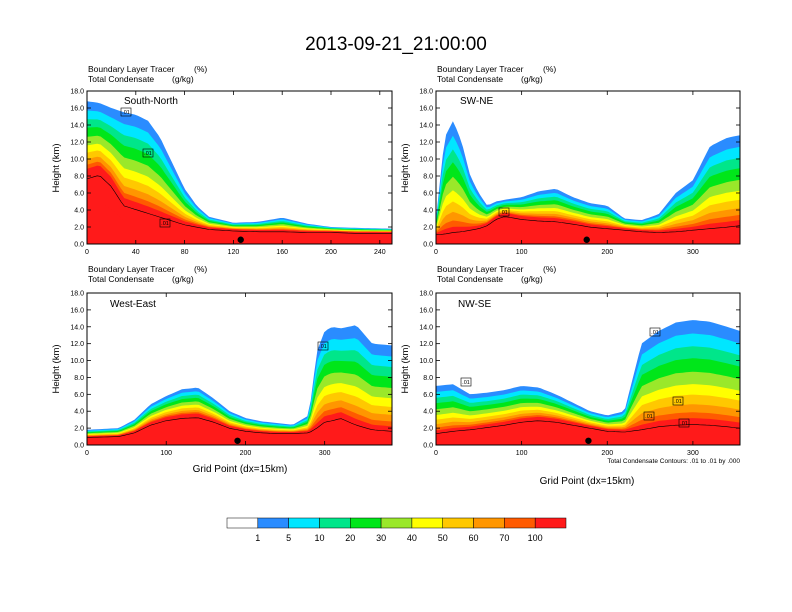  I want to click on panel-0-header-var2: Total Condensate, so click(121, 79).